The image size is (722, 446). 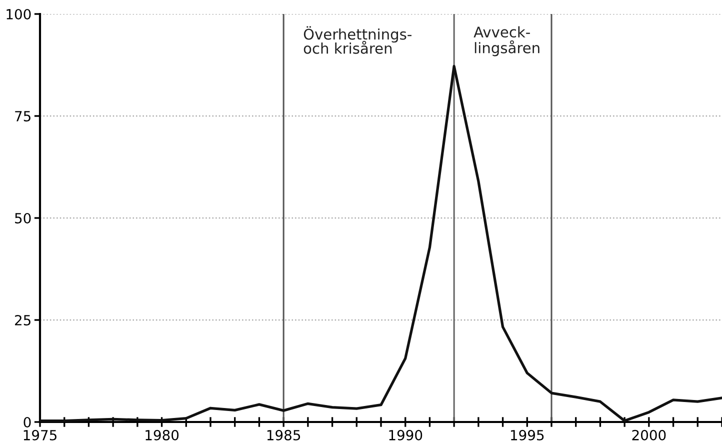 What do you see at coordinates (507, 41) in the screenshot?
I see `ref-line-label: Avveck- lingsåren` at bounding box center [507, 41].